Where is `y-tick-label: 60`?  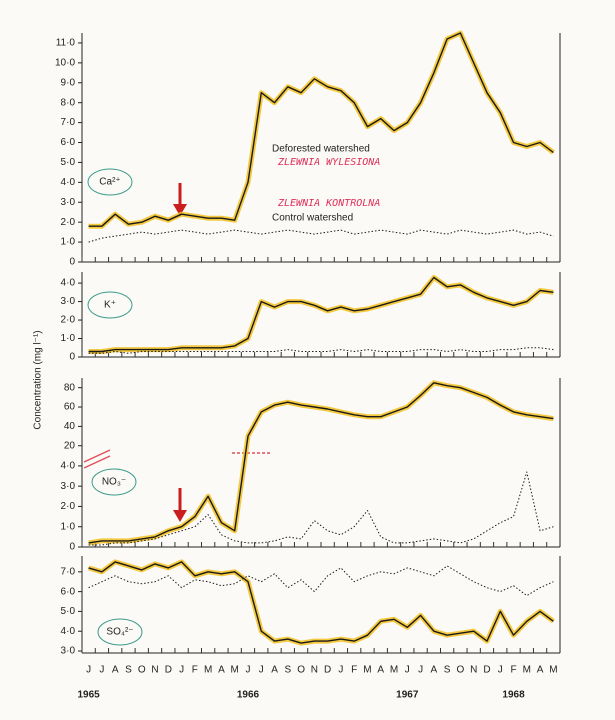 y-tick-label: 60 is located at coordinates (70, 407).